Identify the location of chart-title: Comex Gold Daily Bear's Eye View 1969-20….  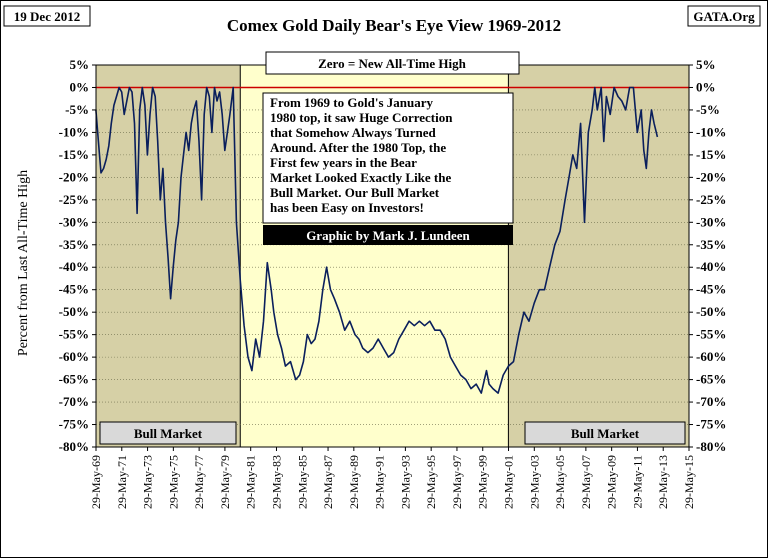
(394, 25).